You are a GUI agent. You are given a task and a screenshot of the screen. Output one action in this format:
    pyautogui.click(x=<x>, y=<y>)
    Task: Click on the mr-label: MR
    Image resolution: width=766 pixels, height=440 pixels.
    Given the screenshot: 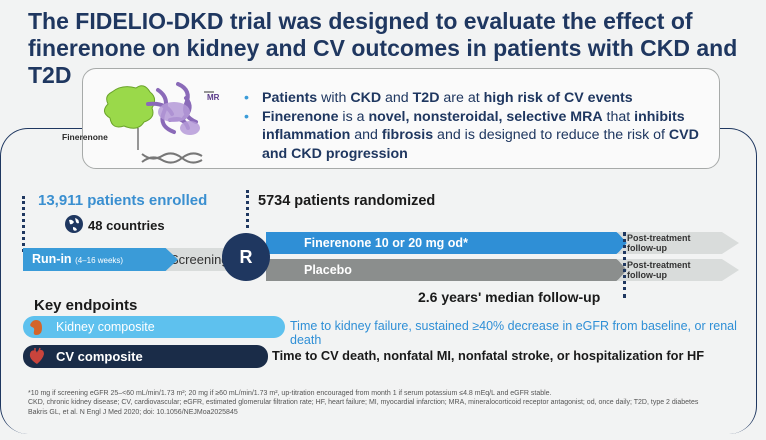 What is the action you would take?
    pyautogui.click(x=213, y=97)
    